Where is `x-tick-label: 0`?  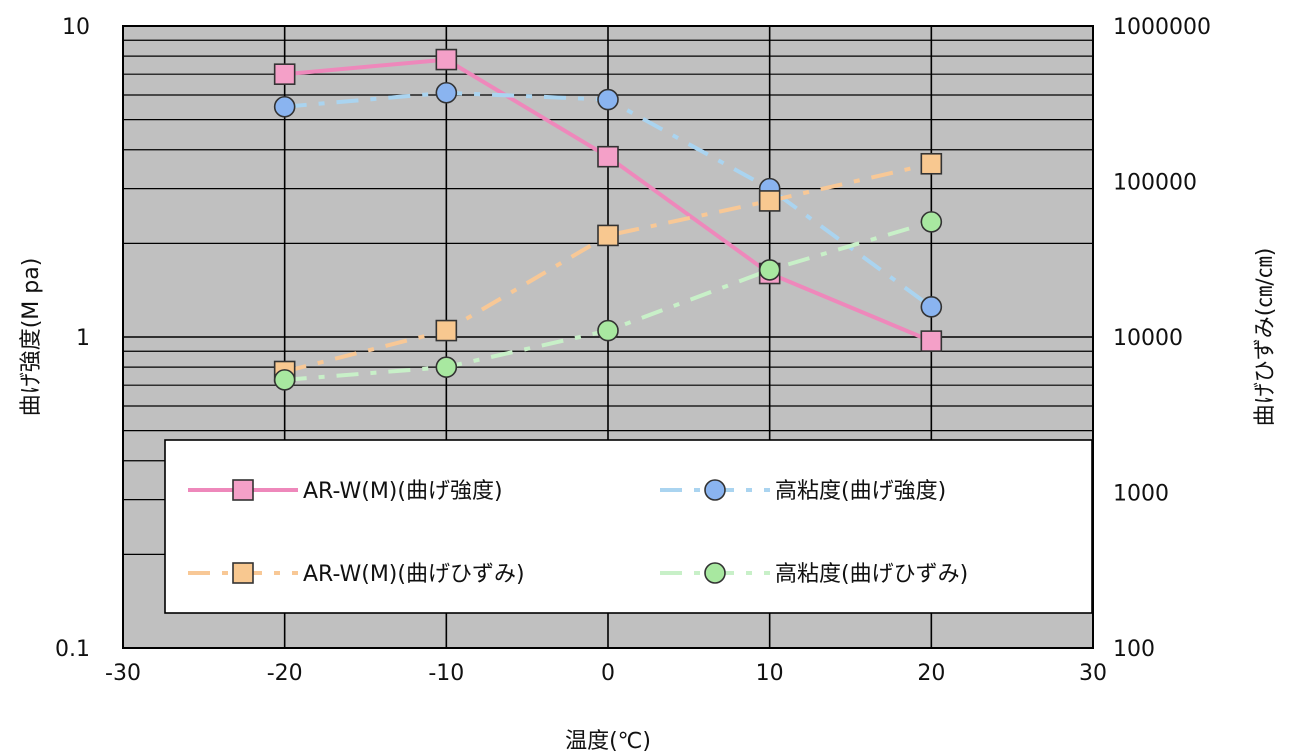
x-tick-label: 0 is located at coordinates (608, 673).